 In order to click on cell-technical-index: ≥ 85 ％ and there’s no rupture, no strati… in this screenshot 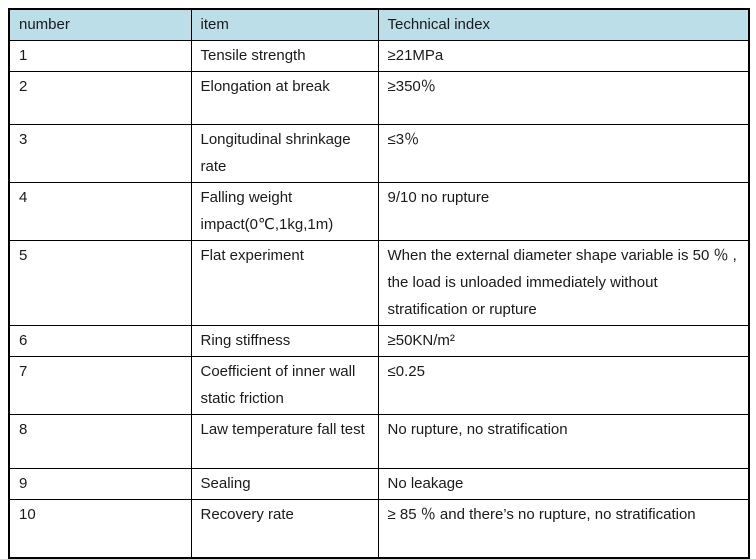, I will do `click(563, 528)`.